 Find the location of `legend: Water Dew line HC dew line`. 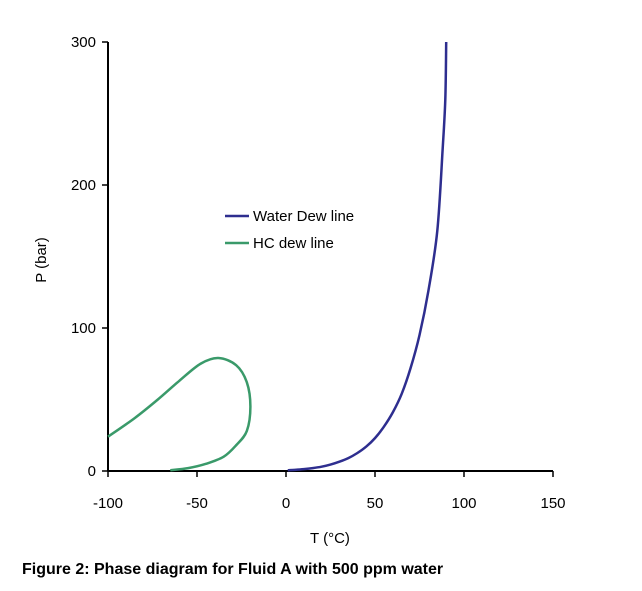

legend: Water Dew line HC dew line is located at coordinates (289, 230).